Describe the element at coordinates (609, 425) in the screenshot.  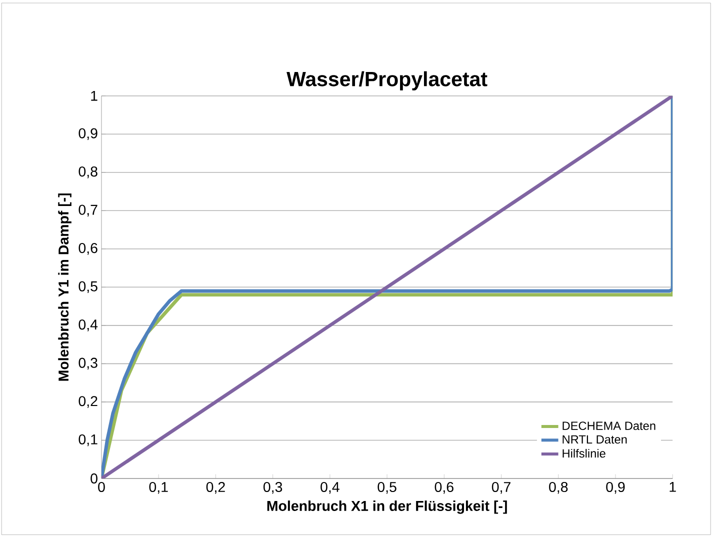
I see `legend-label: DECHEMA Daten` at that location.